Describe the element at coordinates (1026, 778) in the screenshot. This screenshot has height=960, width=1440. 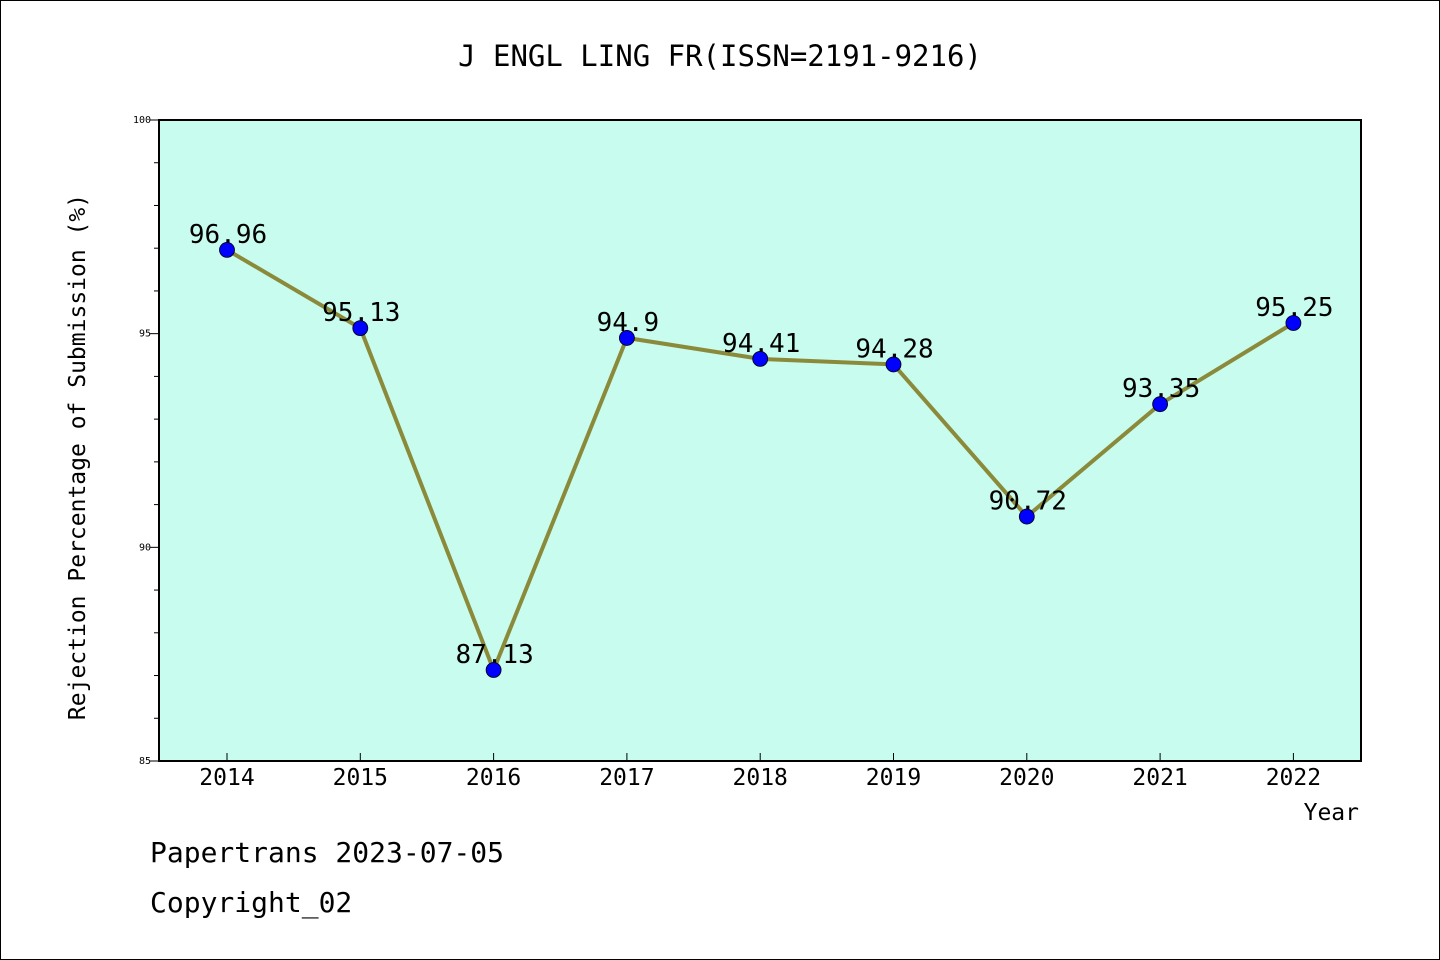
I see `x-tick-label: 2020` at that location.